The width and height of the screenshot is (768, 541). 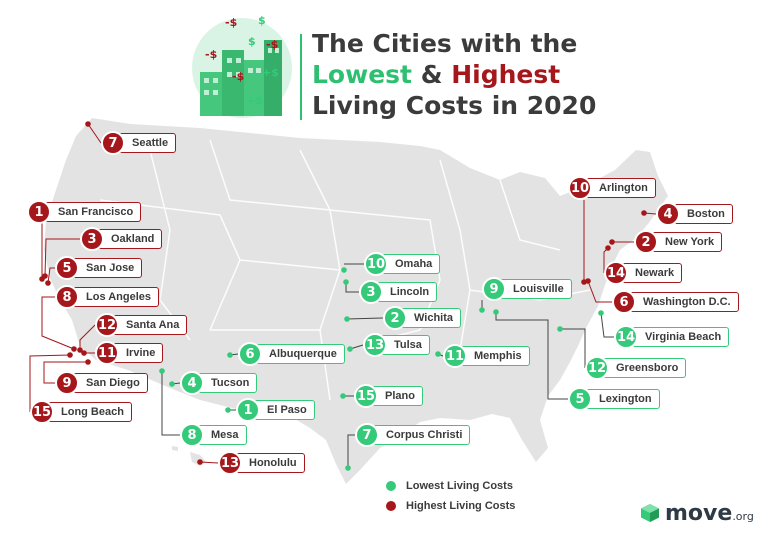 What do you see at coordinates (405, 345) in the screenshot?
I see `city-label-tulsa: Tulsa` at bounding box center [405, 345].